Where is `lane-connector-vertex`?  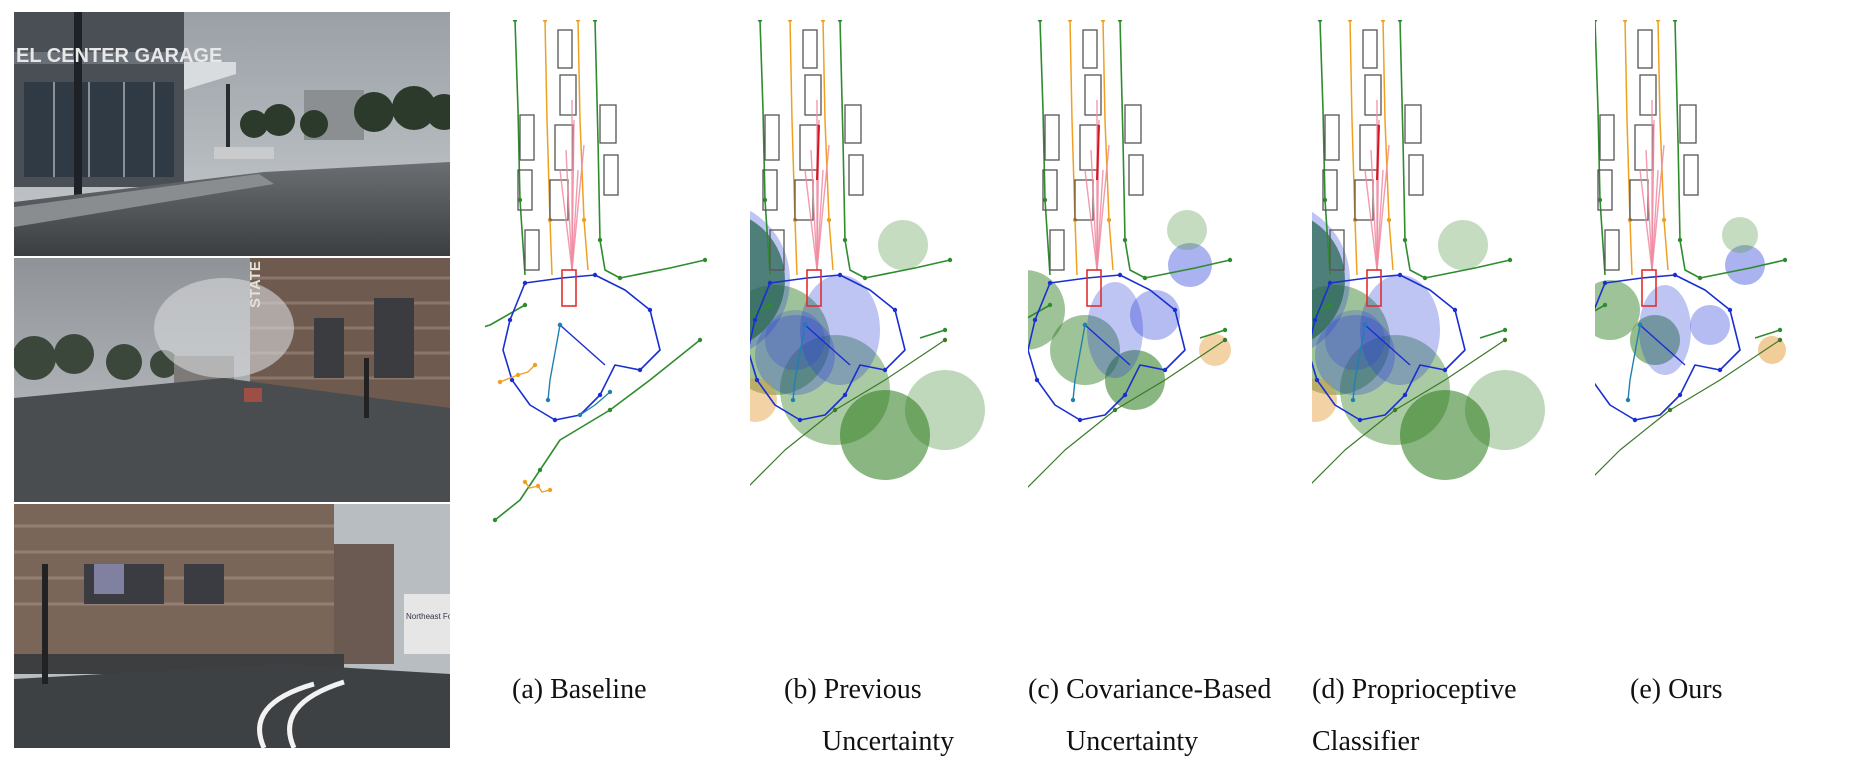
lane-connector-vertex is located at coordinates (610, 392).